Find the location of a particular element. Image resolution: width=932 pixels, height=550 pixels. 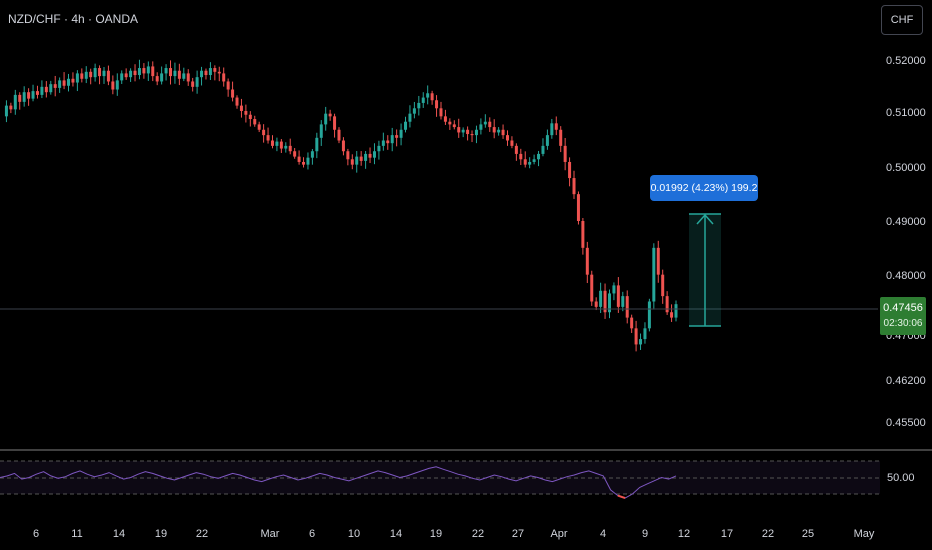

bar-countdown: 02:30:06 is located at coordinates (903, 323).